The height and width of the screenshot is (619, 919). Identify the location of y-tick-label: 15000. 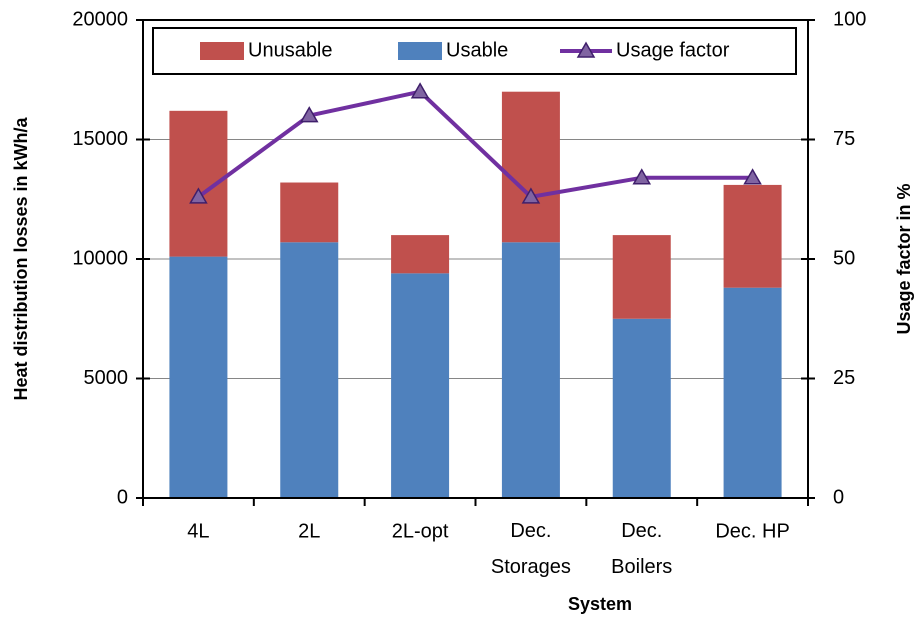
(100, 139).